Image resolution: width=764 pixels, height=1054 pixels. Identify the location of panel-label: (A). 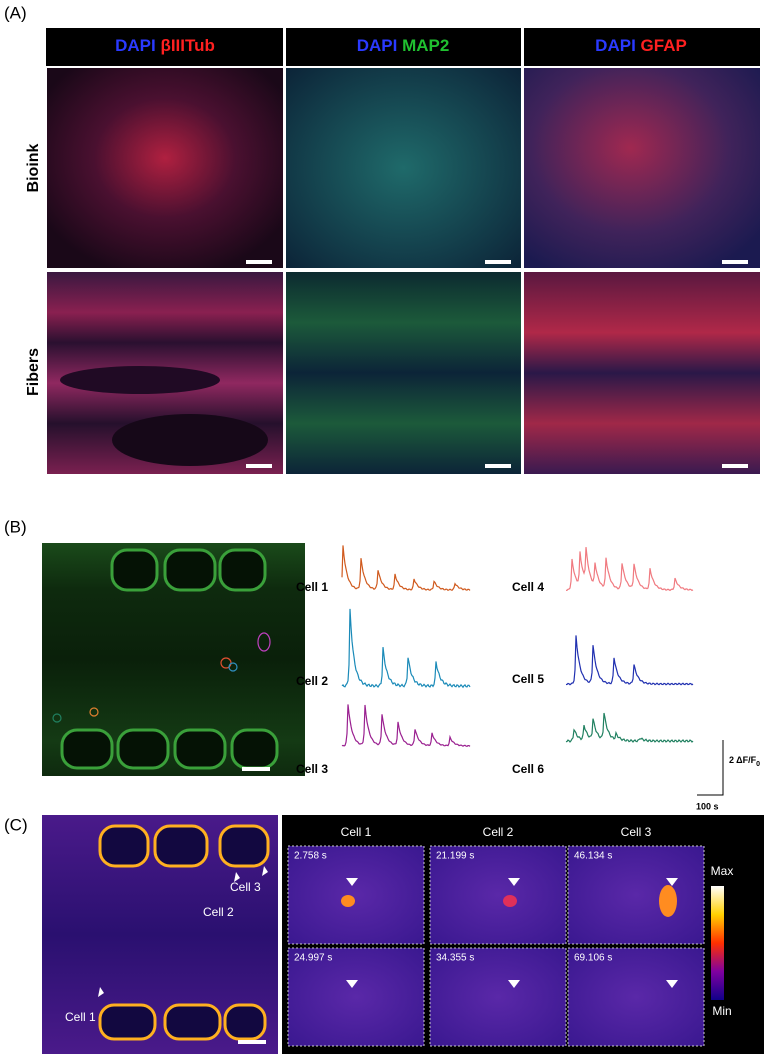
(15, 12).